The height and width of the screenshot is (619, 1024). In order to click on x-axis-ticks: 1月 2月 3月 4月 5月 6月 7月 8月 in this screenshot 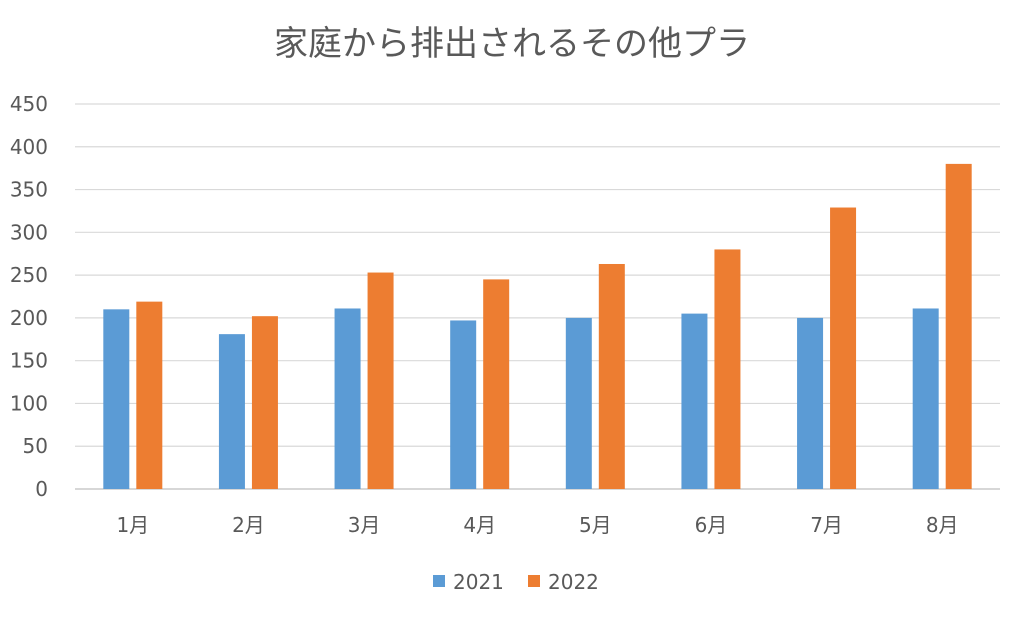, I will do `click(537, 525)`.